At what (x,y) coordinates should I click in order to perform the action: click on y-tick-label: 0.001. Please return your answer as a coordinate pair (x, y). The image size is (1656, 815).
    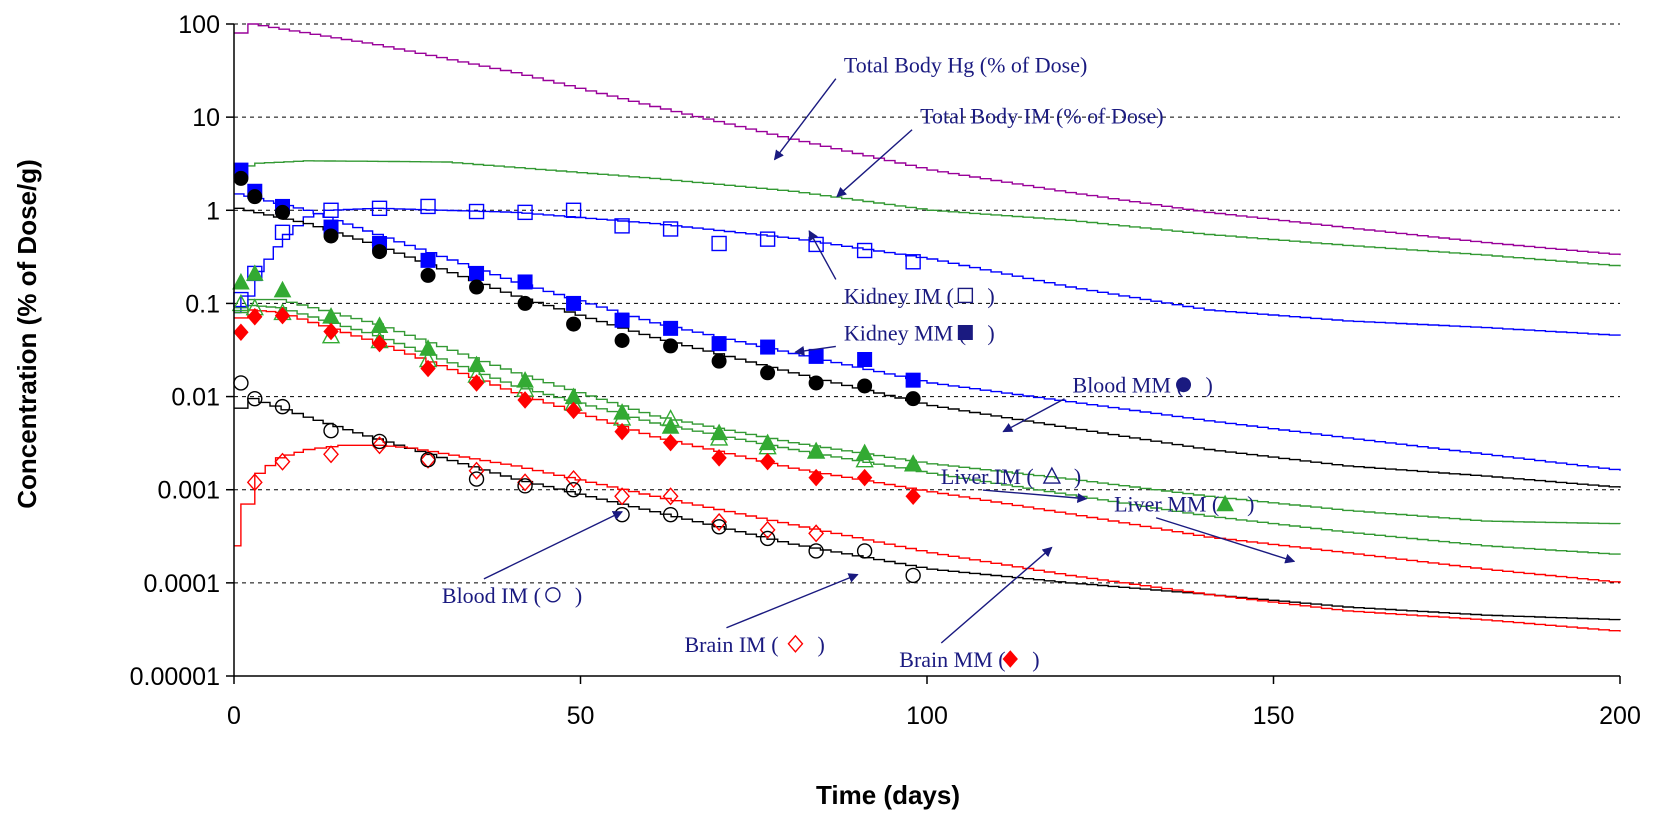
    Looking at the image, I should click on (188, 491).